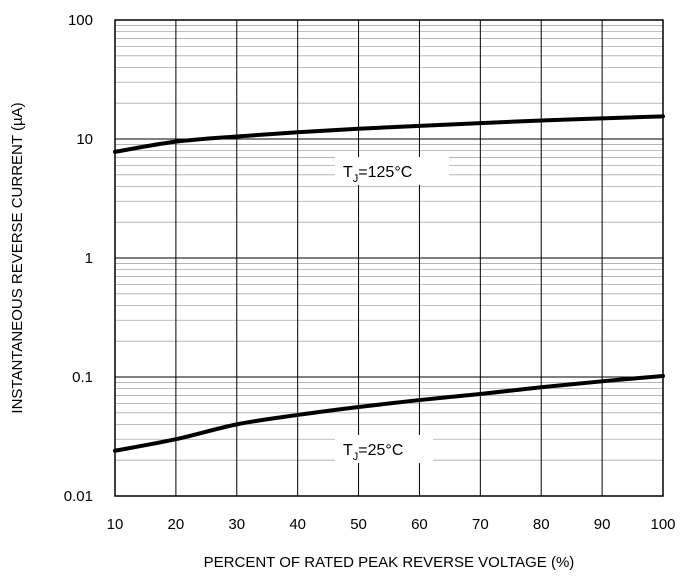  I want to click on y-tick-label: 10, so click(84, 139).